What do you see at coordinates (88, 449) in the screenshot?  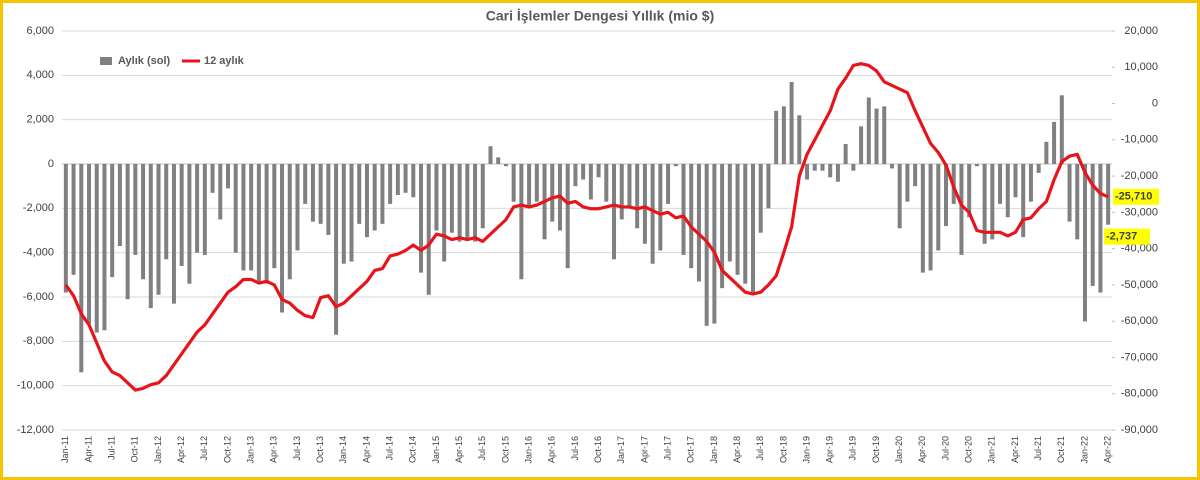 I see `x-tick-label: Apr-11` at bounding box center [88, 449].